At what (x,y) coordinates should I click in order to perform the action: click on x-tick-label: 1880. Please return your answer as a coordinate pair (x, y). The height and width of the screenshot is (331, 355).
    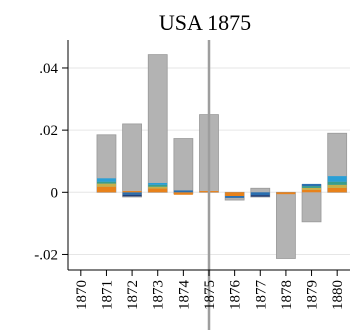
    Looking at the image, I should click on (338, 295).